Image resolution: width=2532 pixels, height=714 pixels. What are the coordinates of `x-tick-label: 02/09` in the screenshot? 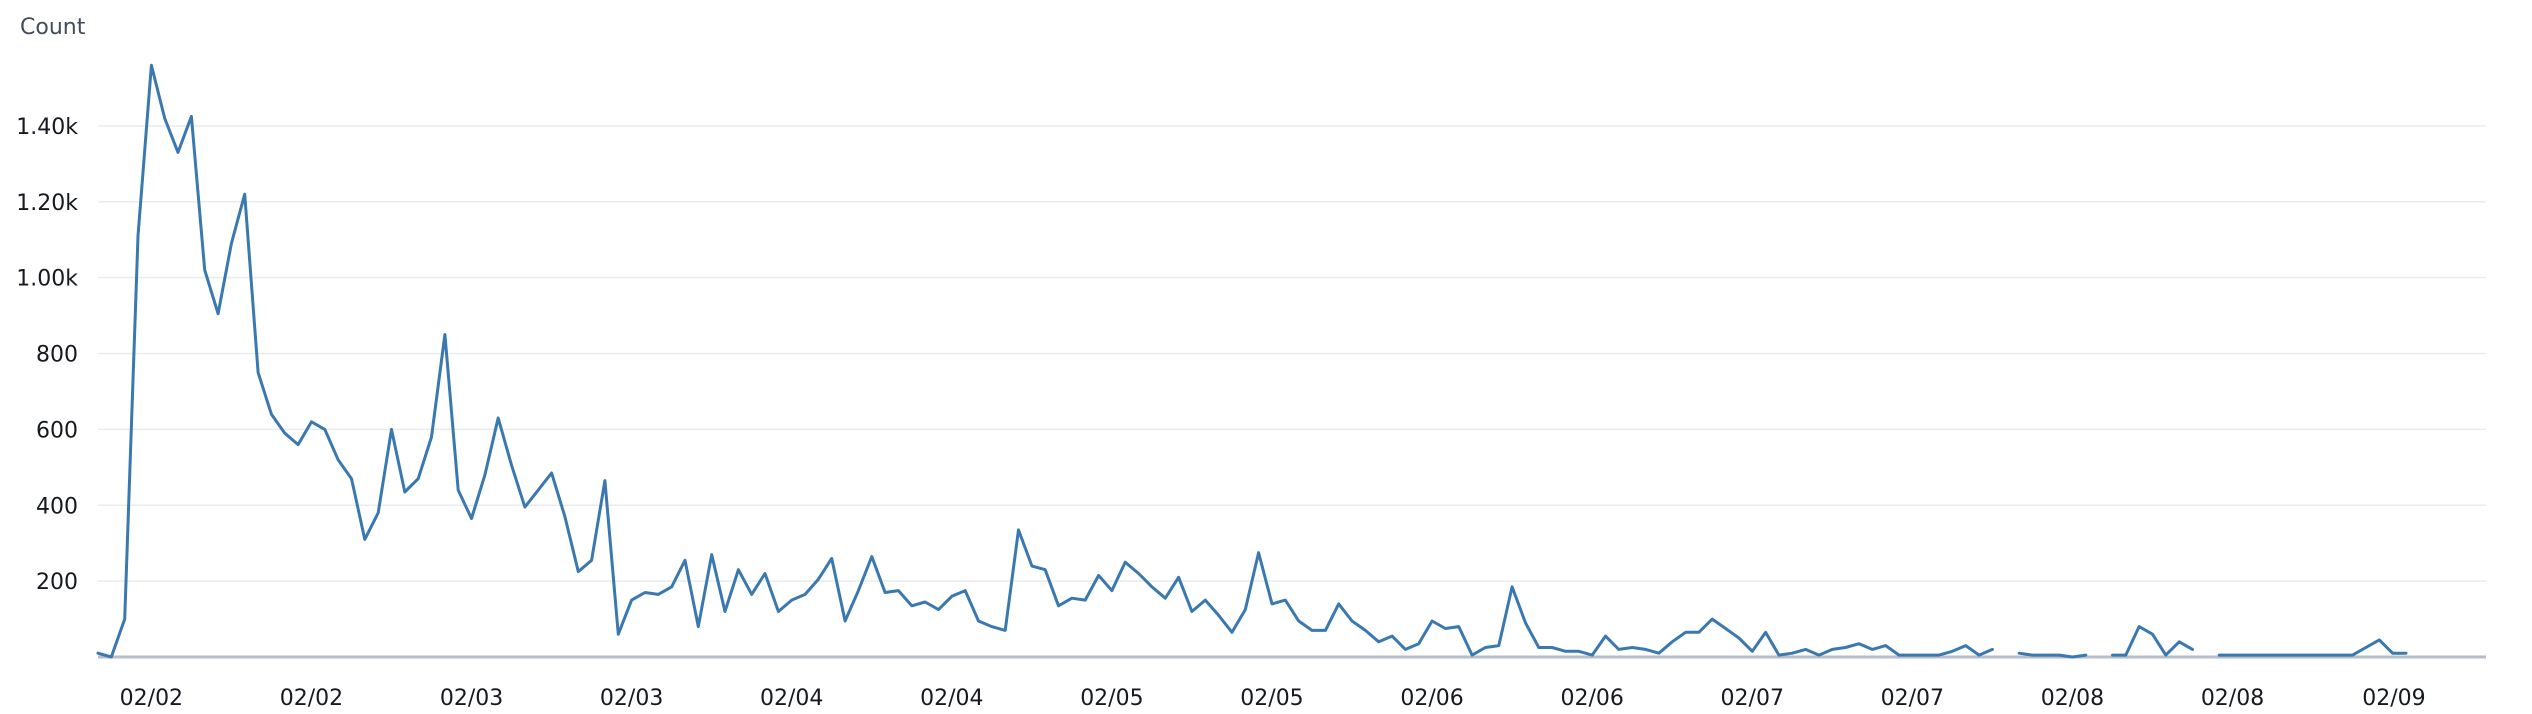 It's located at (2393, 698).